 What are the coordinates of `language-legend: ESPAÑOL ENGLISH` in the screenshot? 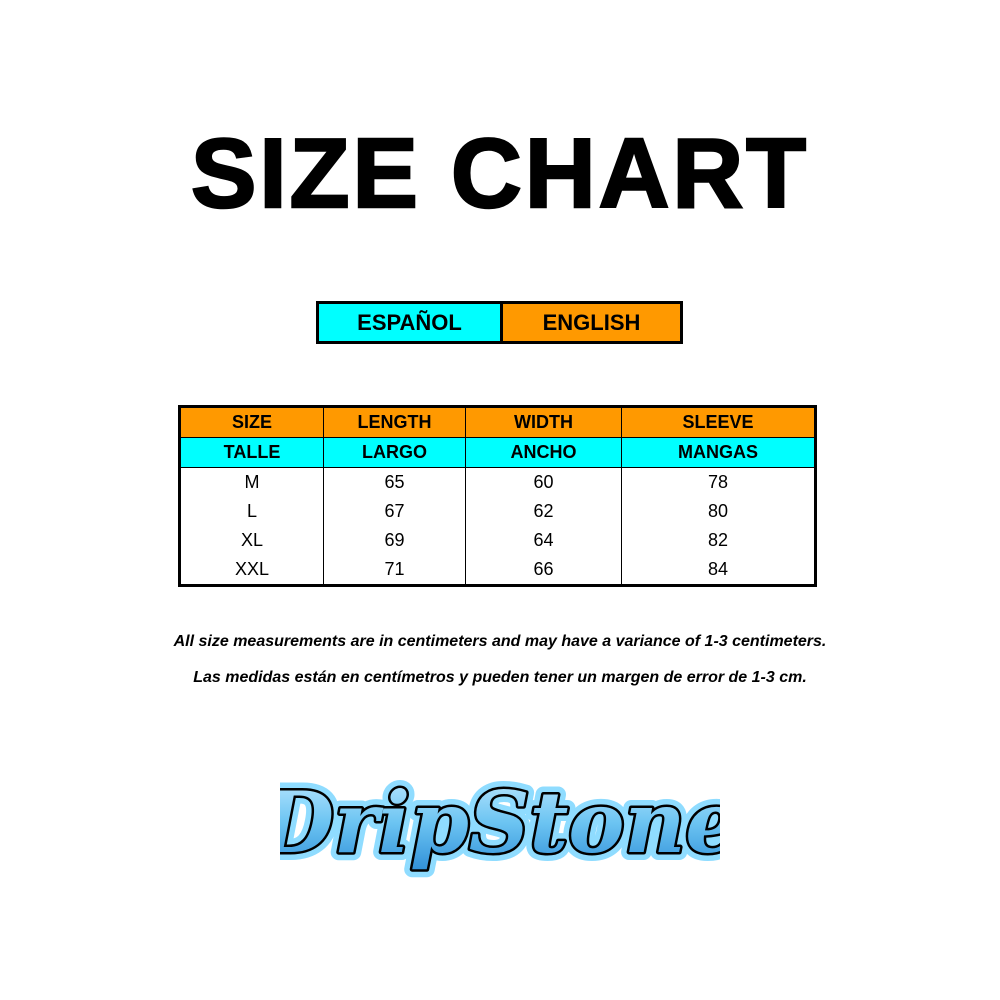 It's located at (499, 322).